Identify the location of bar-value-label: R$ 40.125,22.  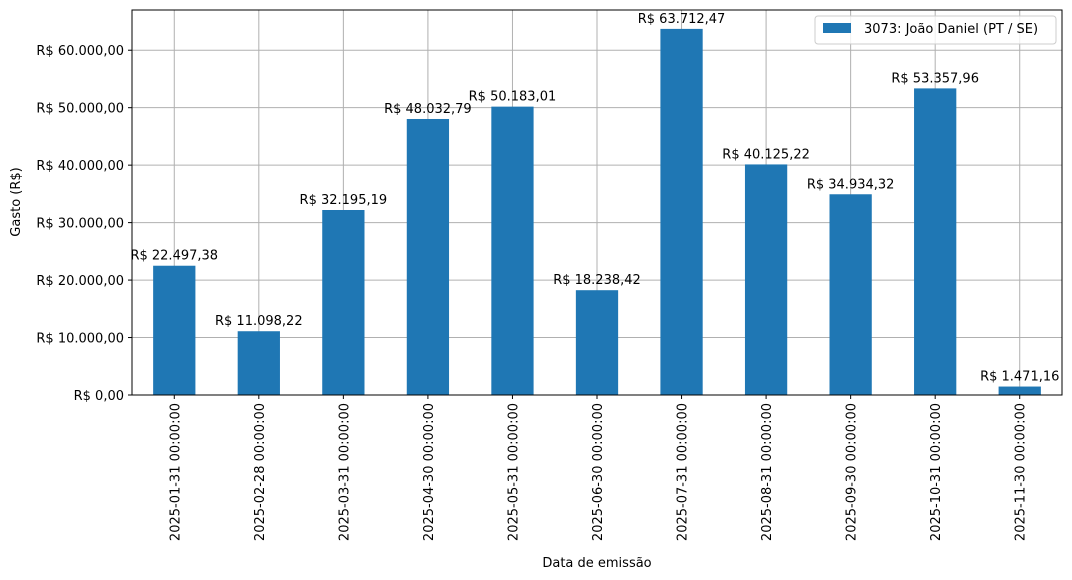
(766, 154).